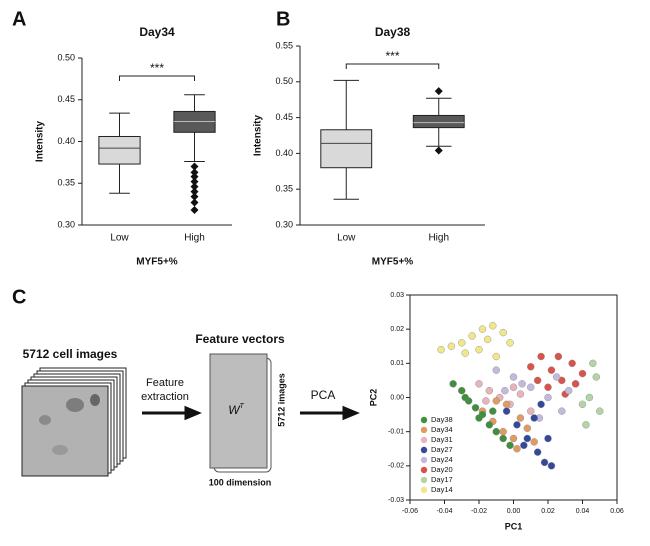 The height and width of the screenshot is (546, 650). What do you see at coordinates (548, 511) in the screenshot?
I see `x-tick-label: 0.02` at bounding box center [548, 511].